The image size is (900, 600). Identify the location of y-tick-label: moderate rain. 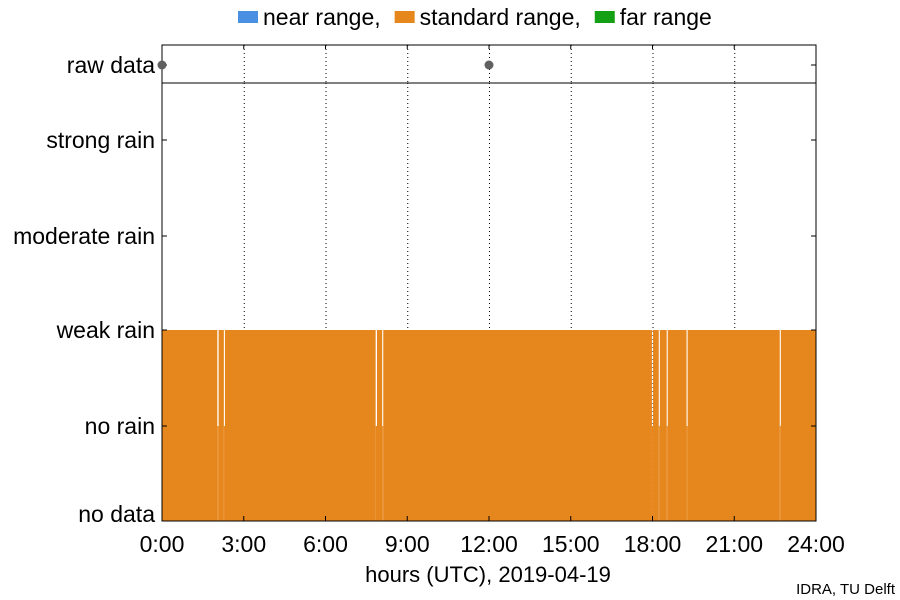
(84, 236).